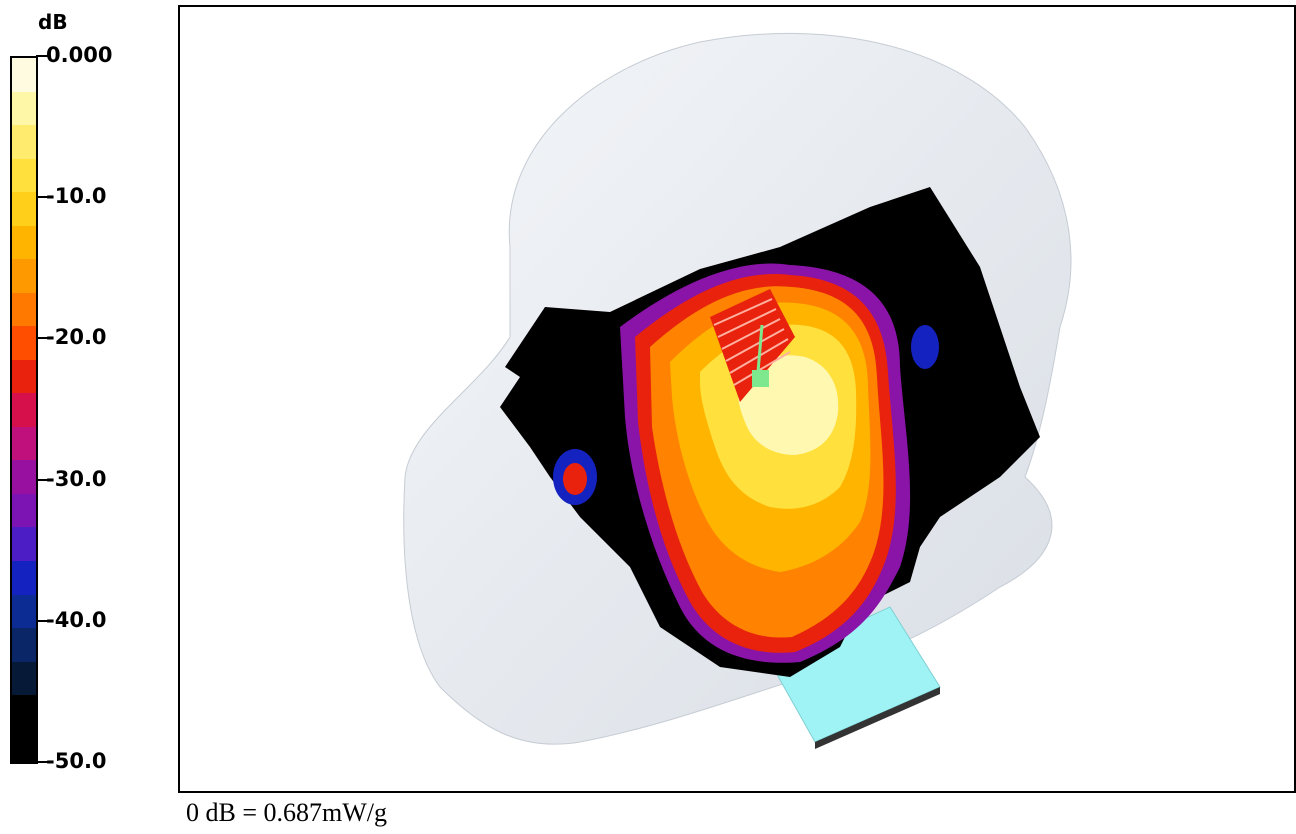  Describe the element at coordinates (90, 400) in the screenshot. I see `color-legend: dB 0.000 -10.0 -20.0 -30.0 -40.0 -50.0` at that location.